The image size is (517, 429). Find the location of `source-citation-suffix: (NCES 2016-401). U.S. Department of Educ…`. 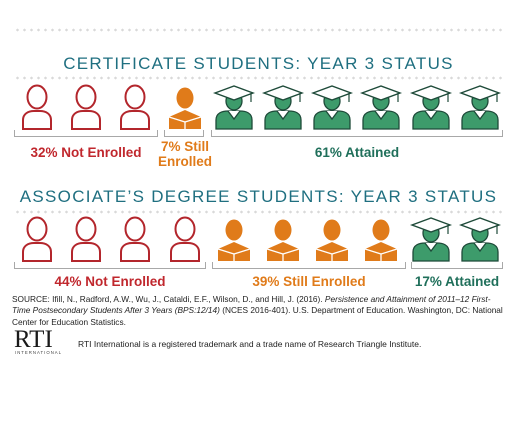

source-citation-suffix: (NCES 2016-401). U.S. Department of Educ… is located at coordinates (257, 316).